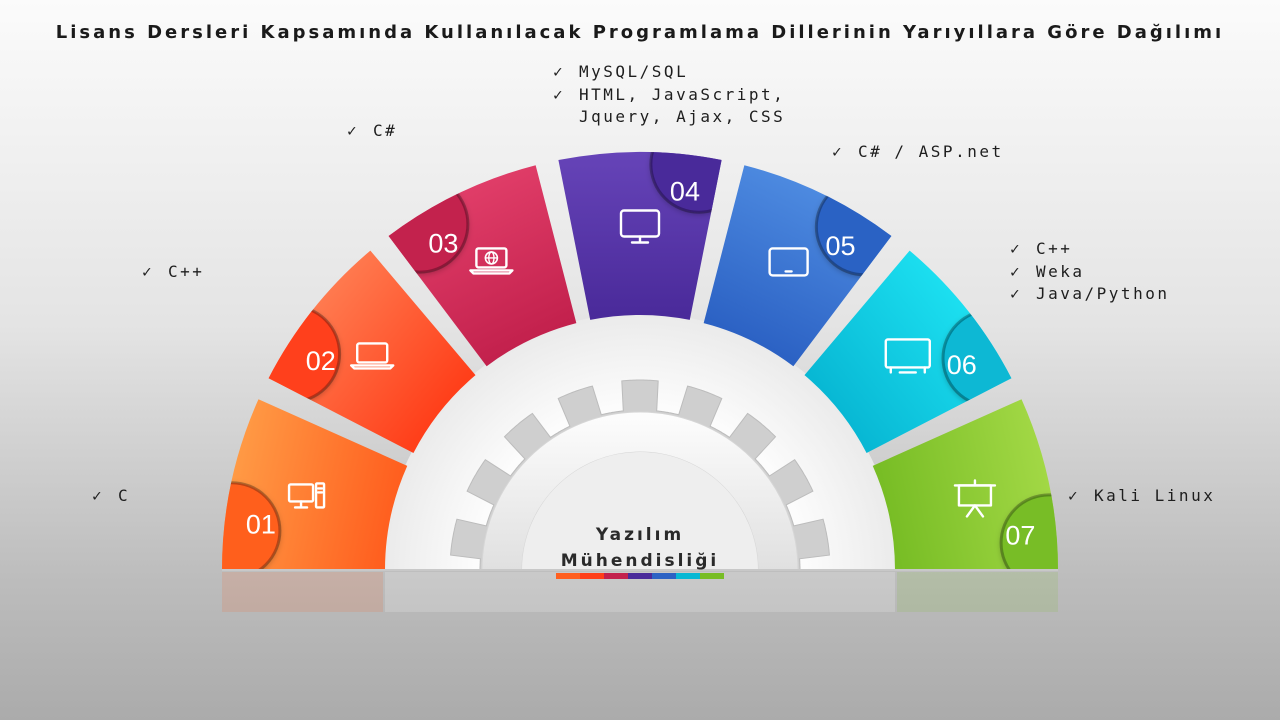  I want to click on language-name: MySQL/SQL, so click(634, 71).